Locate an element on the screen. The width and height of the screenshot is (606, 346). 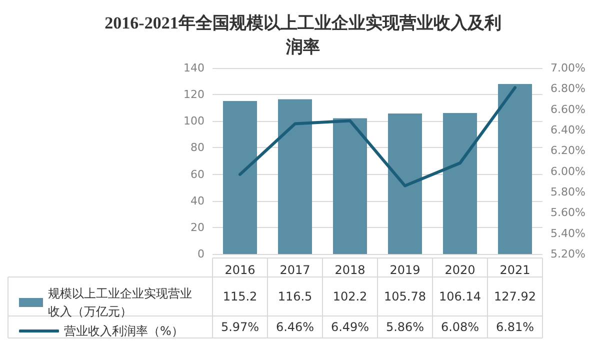
x-tick-label: 2016 is located at coordinates (240, 270).